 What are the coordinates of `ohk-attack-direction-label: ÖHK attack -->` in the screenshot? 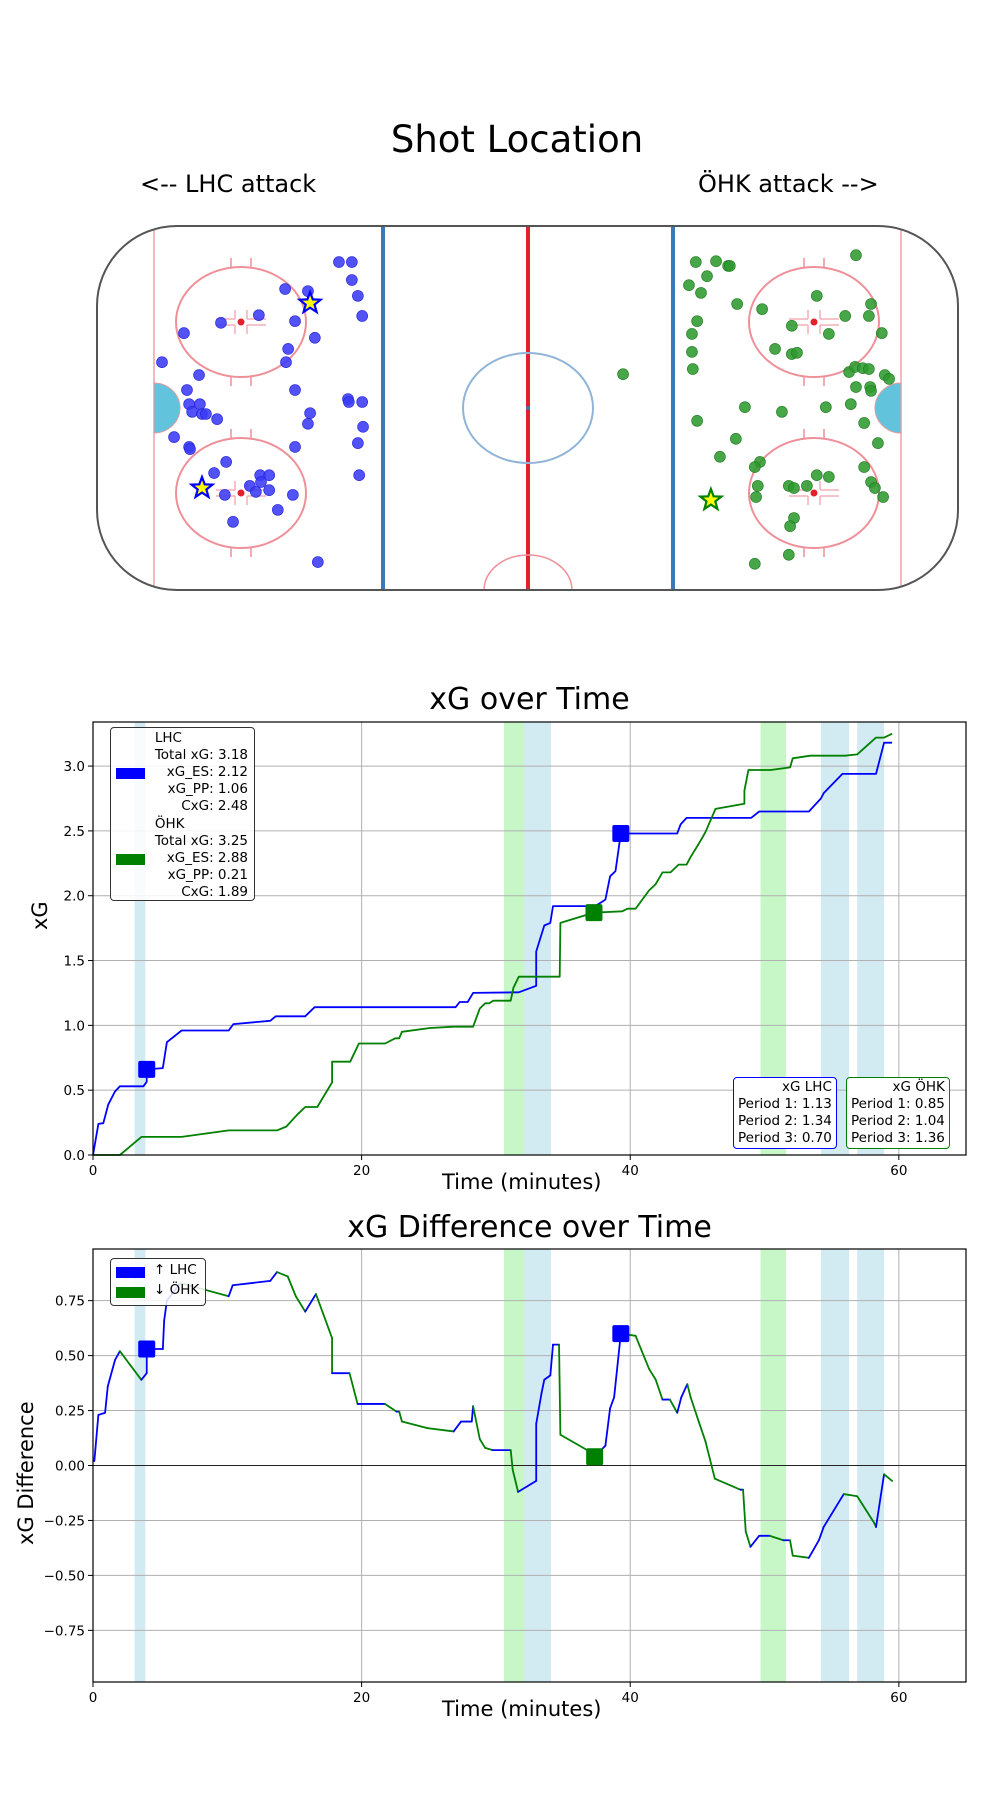 It's located at (788, 184).